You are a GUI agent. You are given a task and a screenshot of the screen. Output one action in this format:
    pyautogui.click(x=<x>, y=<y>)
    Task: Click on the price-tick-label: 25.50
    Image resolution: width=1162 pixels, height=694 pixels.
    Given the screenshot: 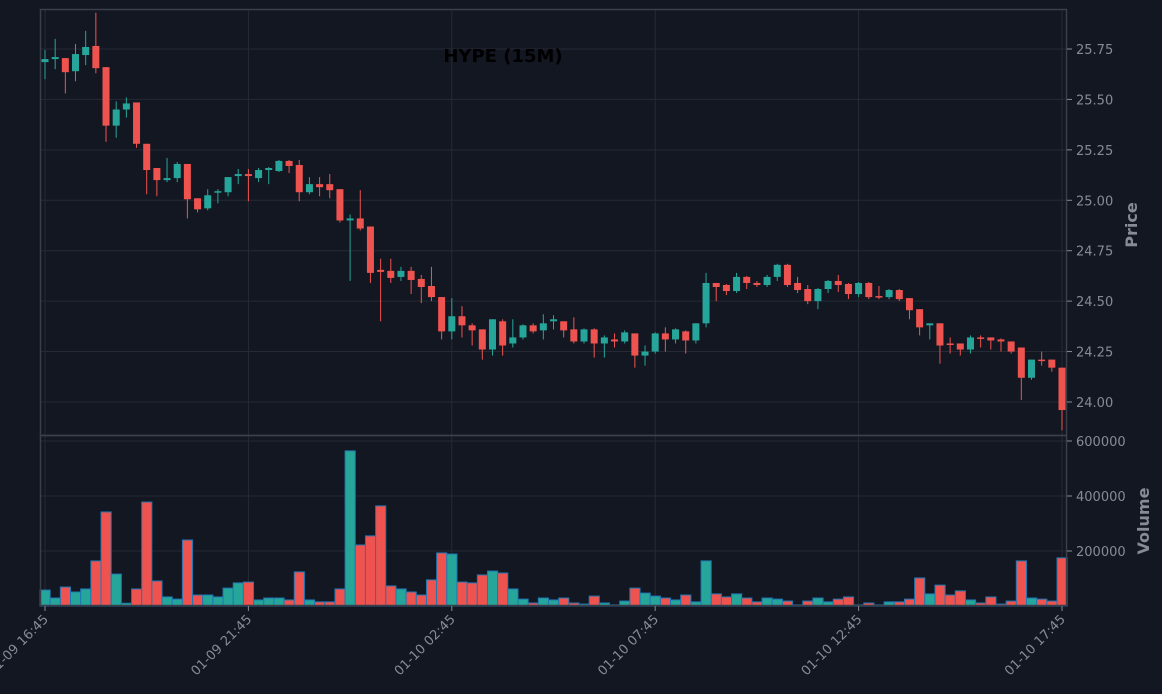 What is the action you would take?
    pyautogui.click(x=1094, y=100)
    